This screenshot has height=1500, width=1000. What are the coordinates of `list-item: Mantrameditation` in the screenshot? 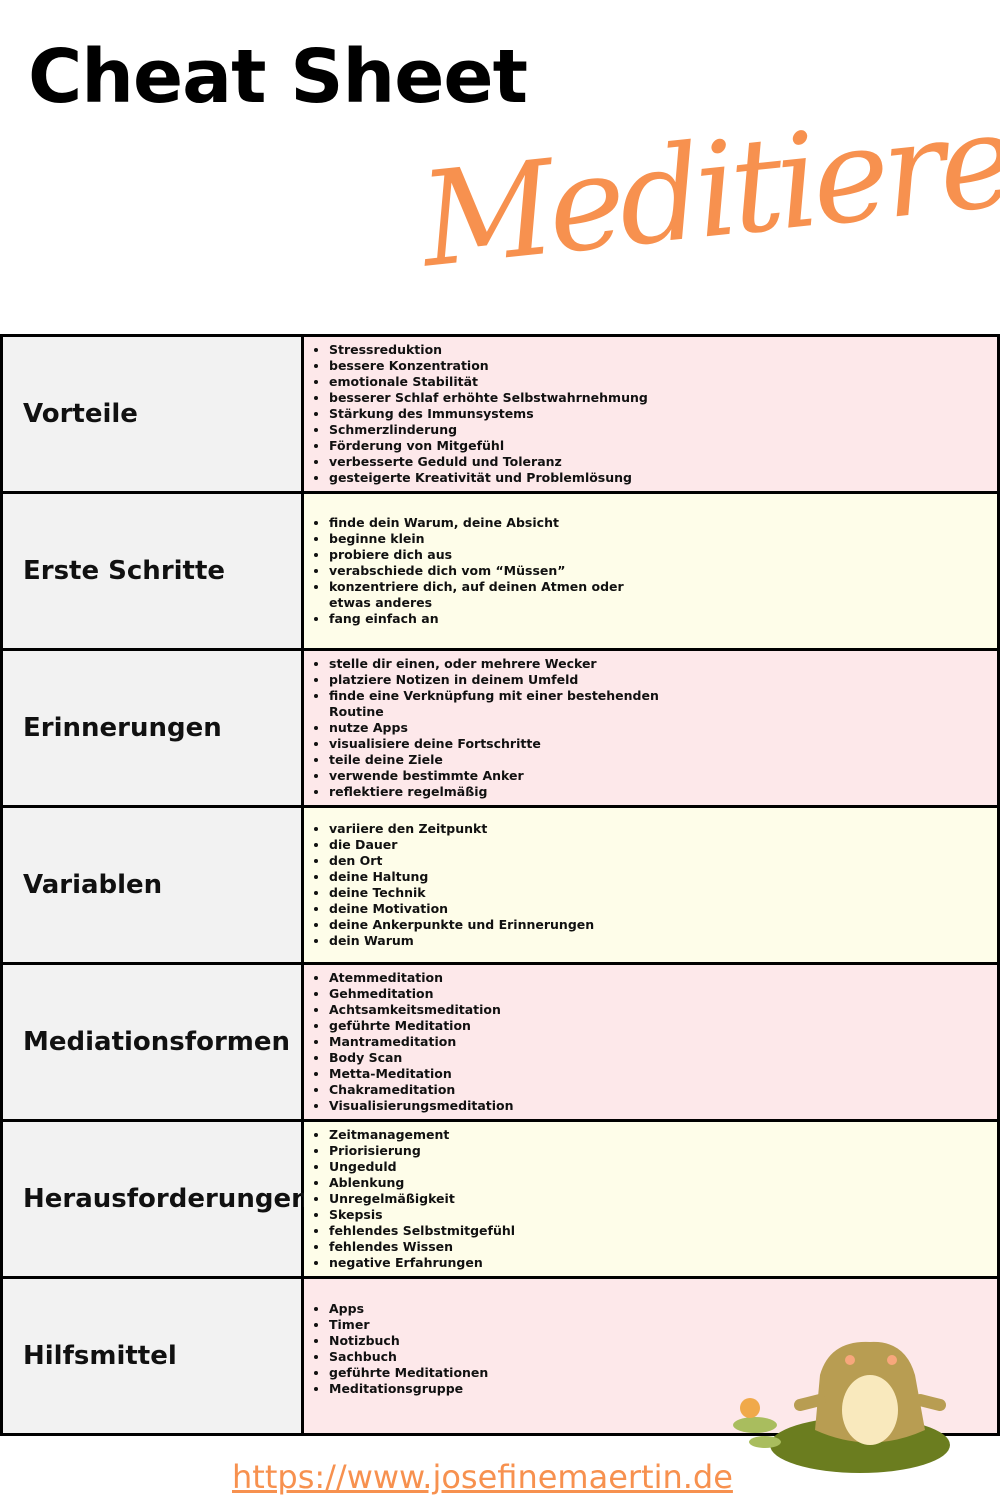 It's located at (421, 1042).